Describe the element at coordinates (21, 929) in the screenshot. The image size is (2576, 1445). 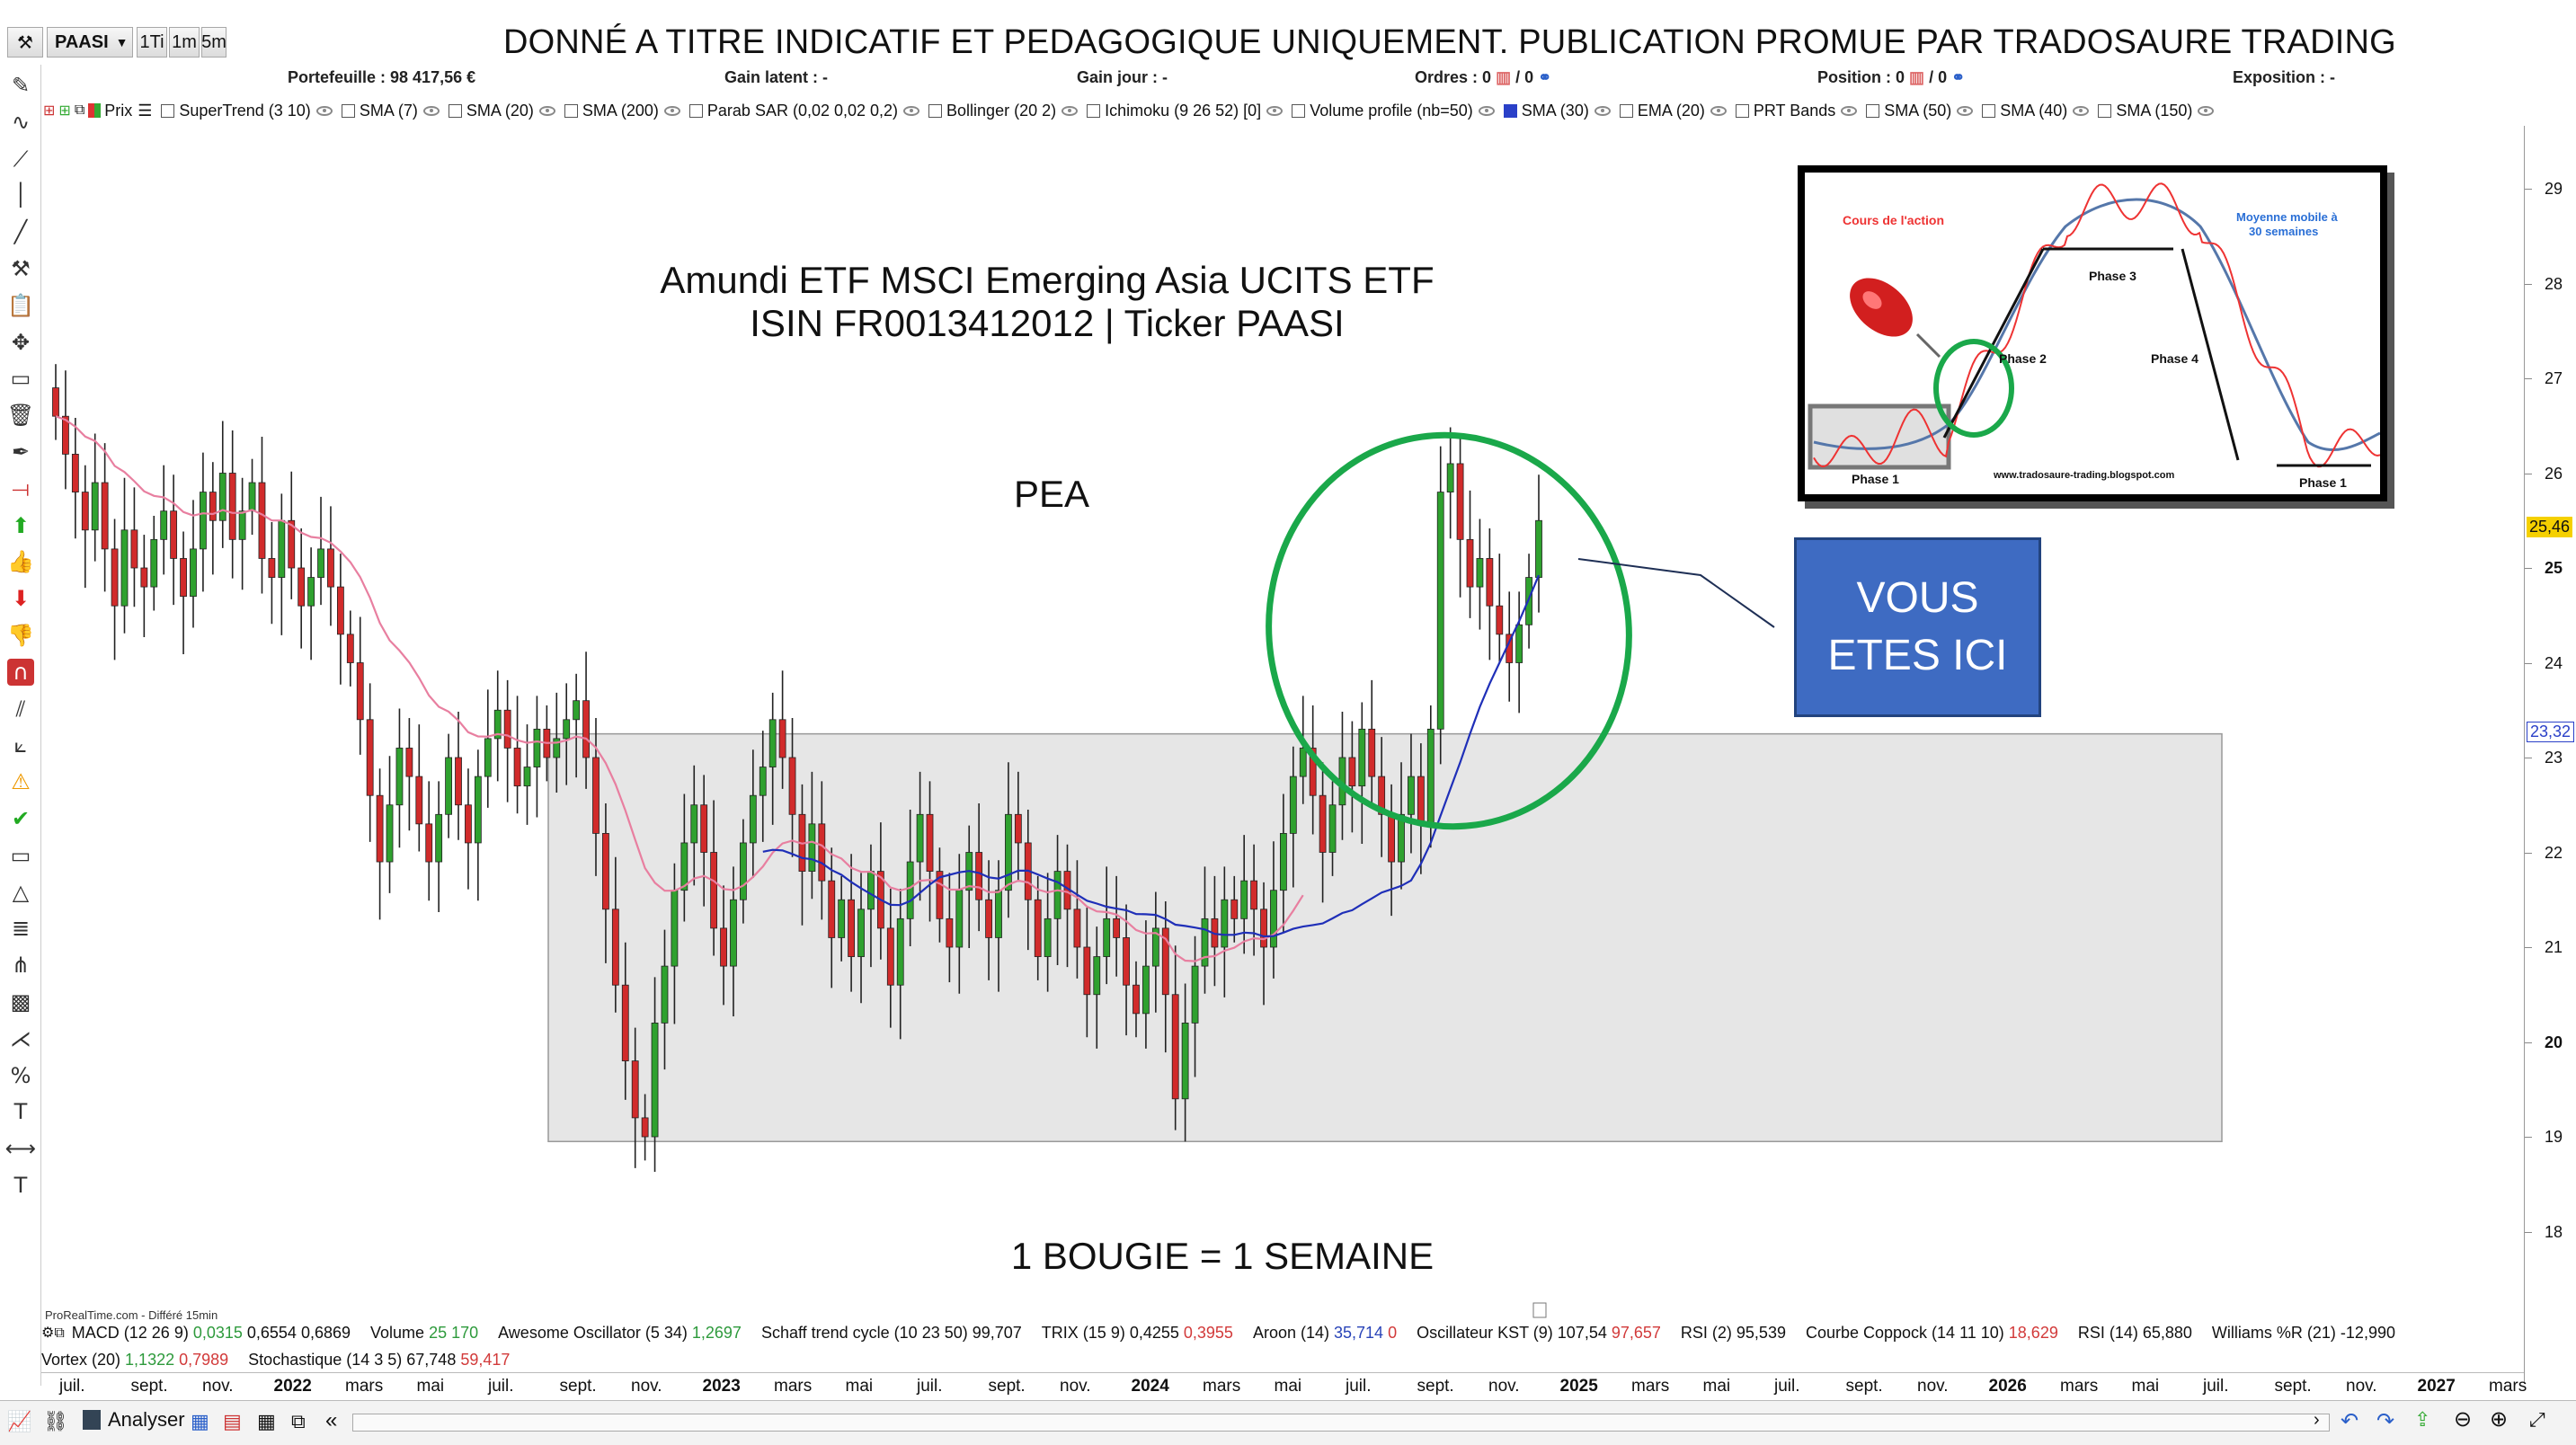
I see `fib-extension-icon: ≣` at that location.